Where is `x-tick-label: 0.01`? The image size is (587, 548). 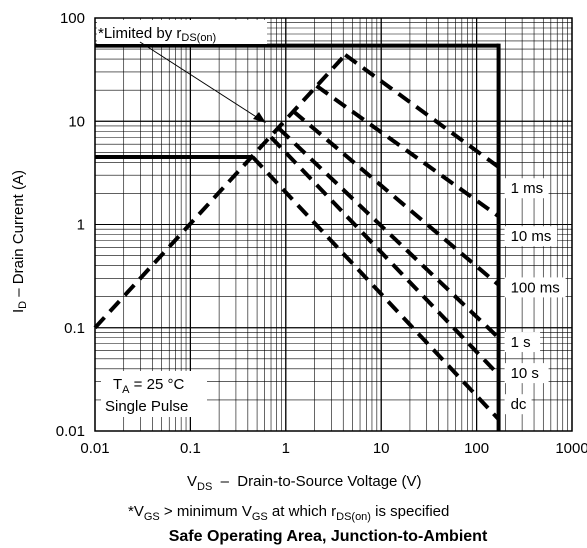
x-tick-label: 0.01 is located at coordinates (94, 448).